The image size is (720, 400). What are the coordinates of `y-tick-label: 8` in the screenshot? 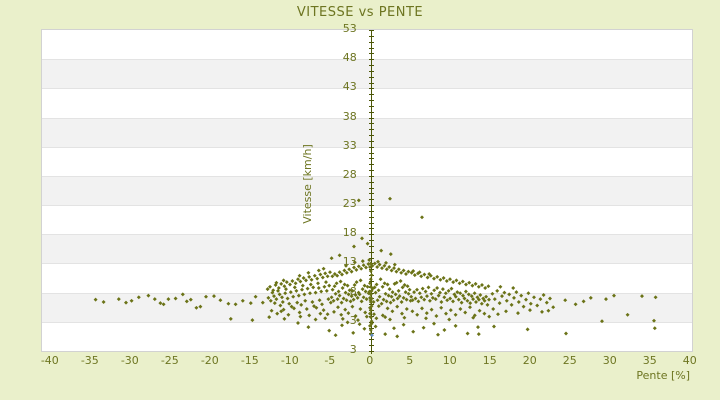 It's located at (353, 291).